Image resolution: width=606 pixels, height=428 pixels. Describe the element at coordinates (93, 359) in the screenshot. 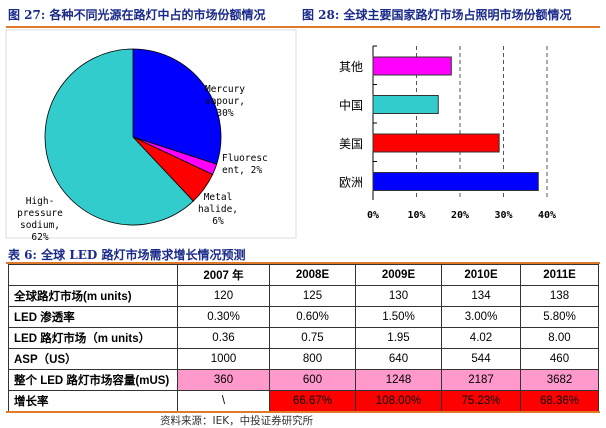

I see `row-label: ASP（US）` at that location.